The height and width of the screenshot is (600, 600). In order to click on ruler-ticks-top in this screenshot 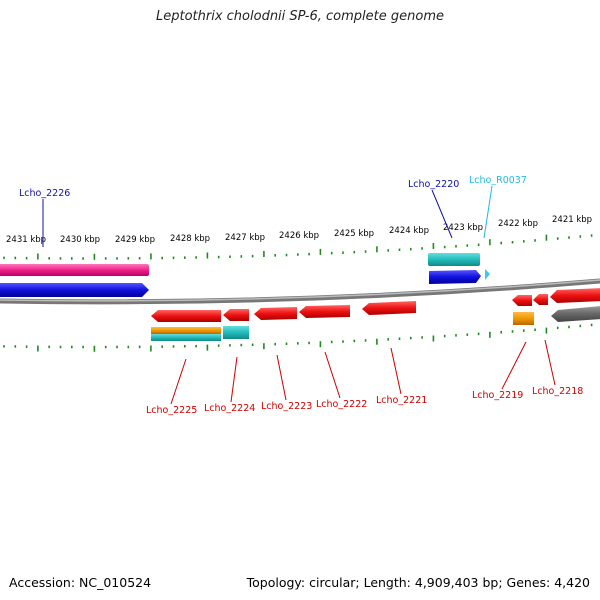, I will do `click(298, 247)`.